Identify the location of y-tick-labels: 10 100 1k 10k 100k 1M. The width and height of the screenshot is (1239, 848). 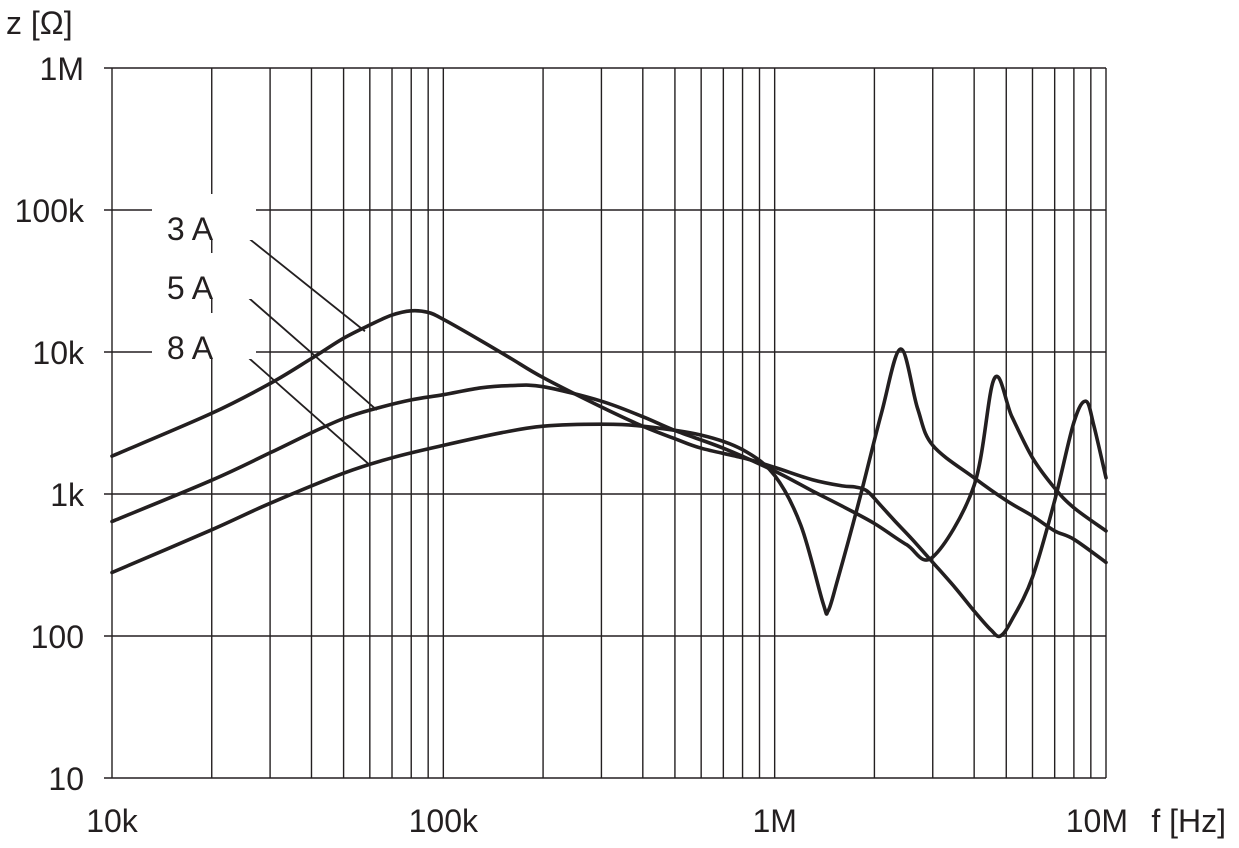
(50, 424).